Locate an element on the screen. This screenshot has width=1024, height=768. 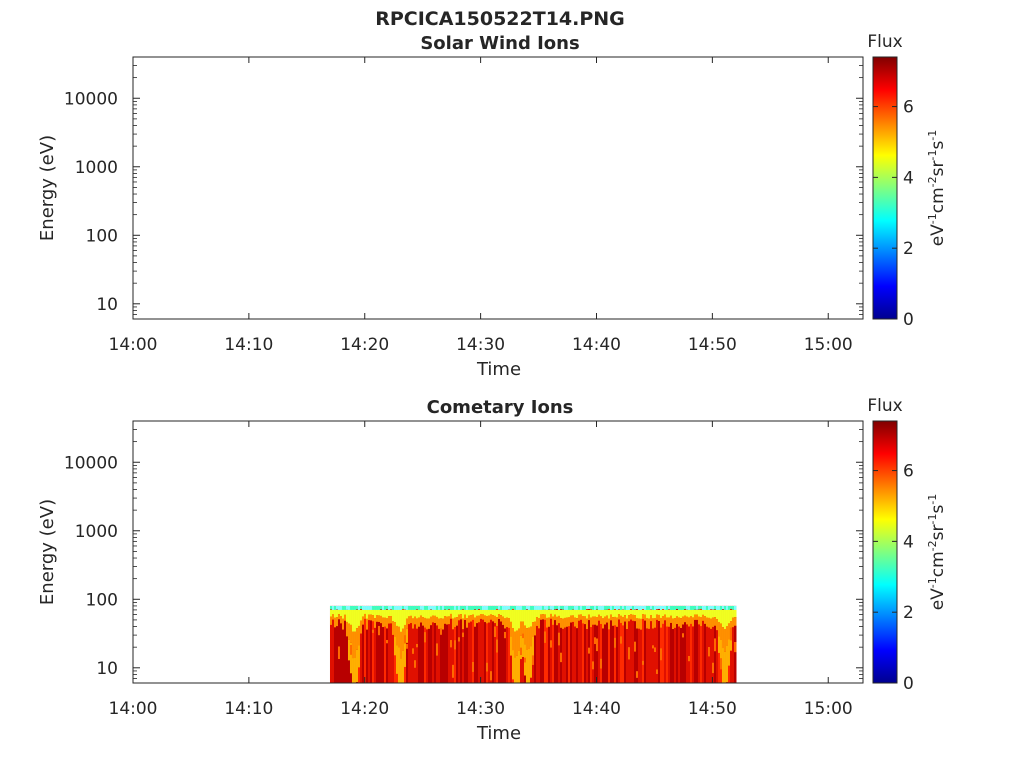
x-tick-label: 14:20 is located at coordinates (364, 709).